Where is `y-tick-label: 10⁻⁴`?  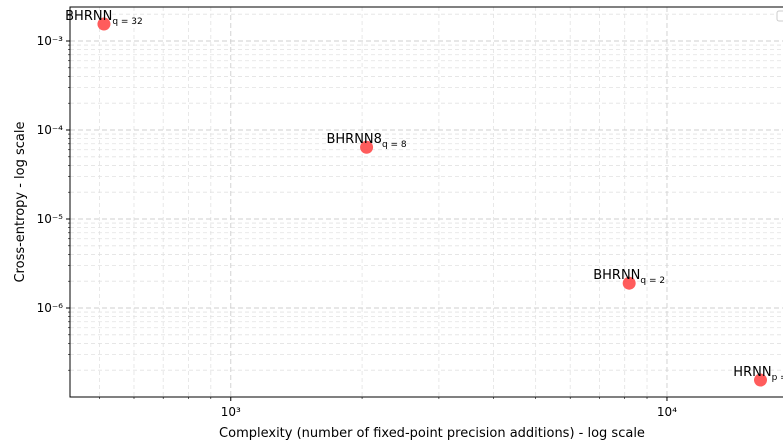 y-tick-label: 10⁻⁴ is located at coordinates (50, 130).